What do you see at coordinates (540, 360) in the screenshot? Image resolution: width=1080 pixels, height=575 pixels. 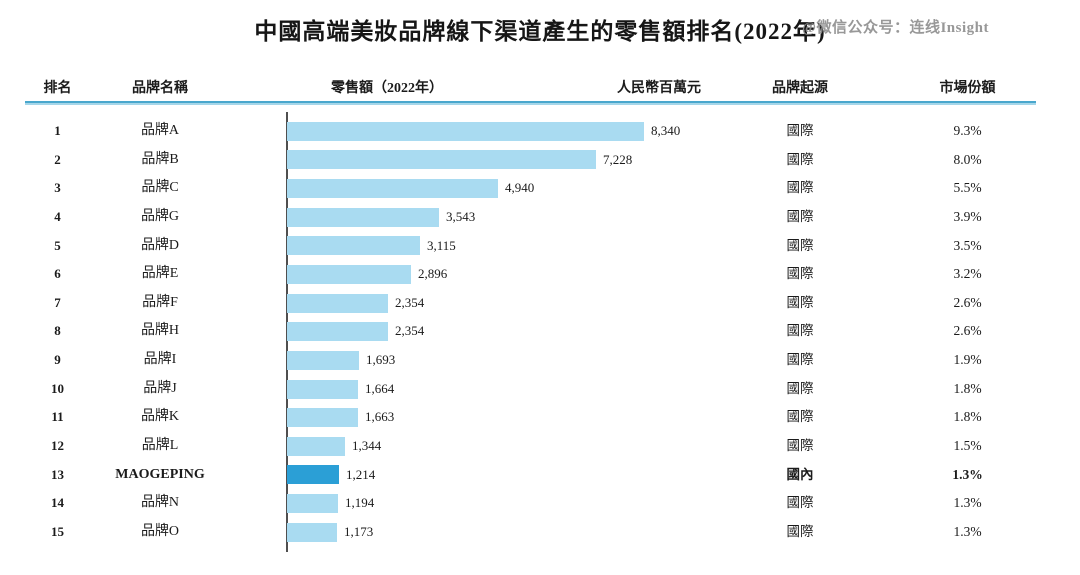 I see `table-row: 9 品牌I 1,693 國際 1.9%` at bounding box center [540, 360].